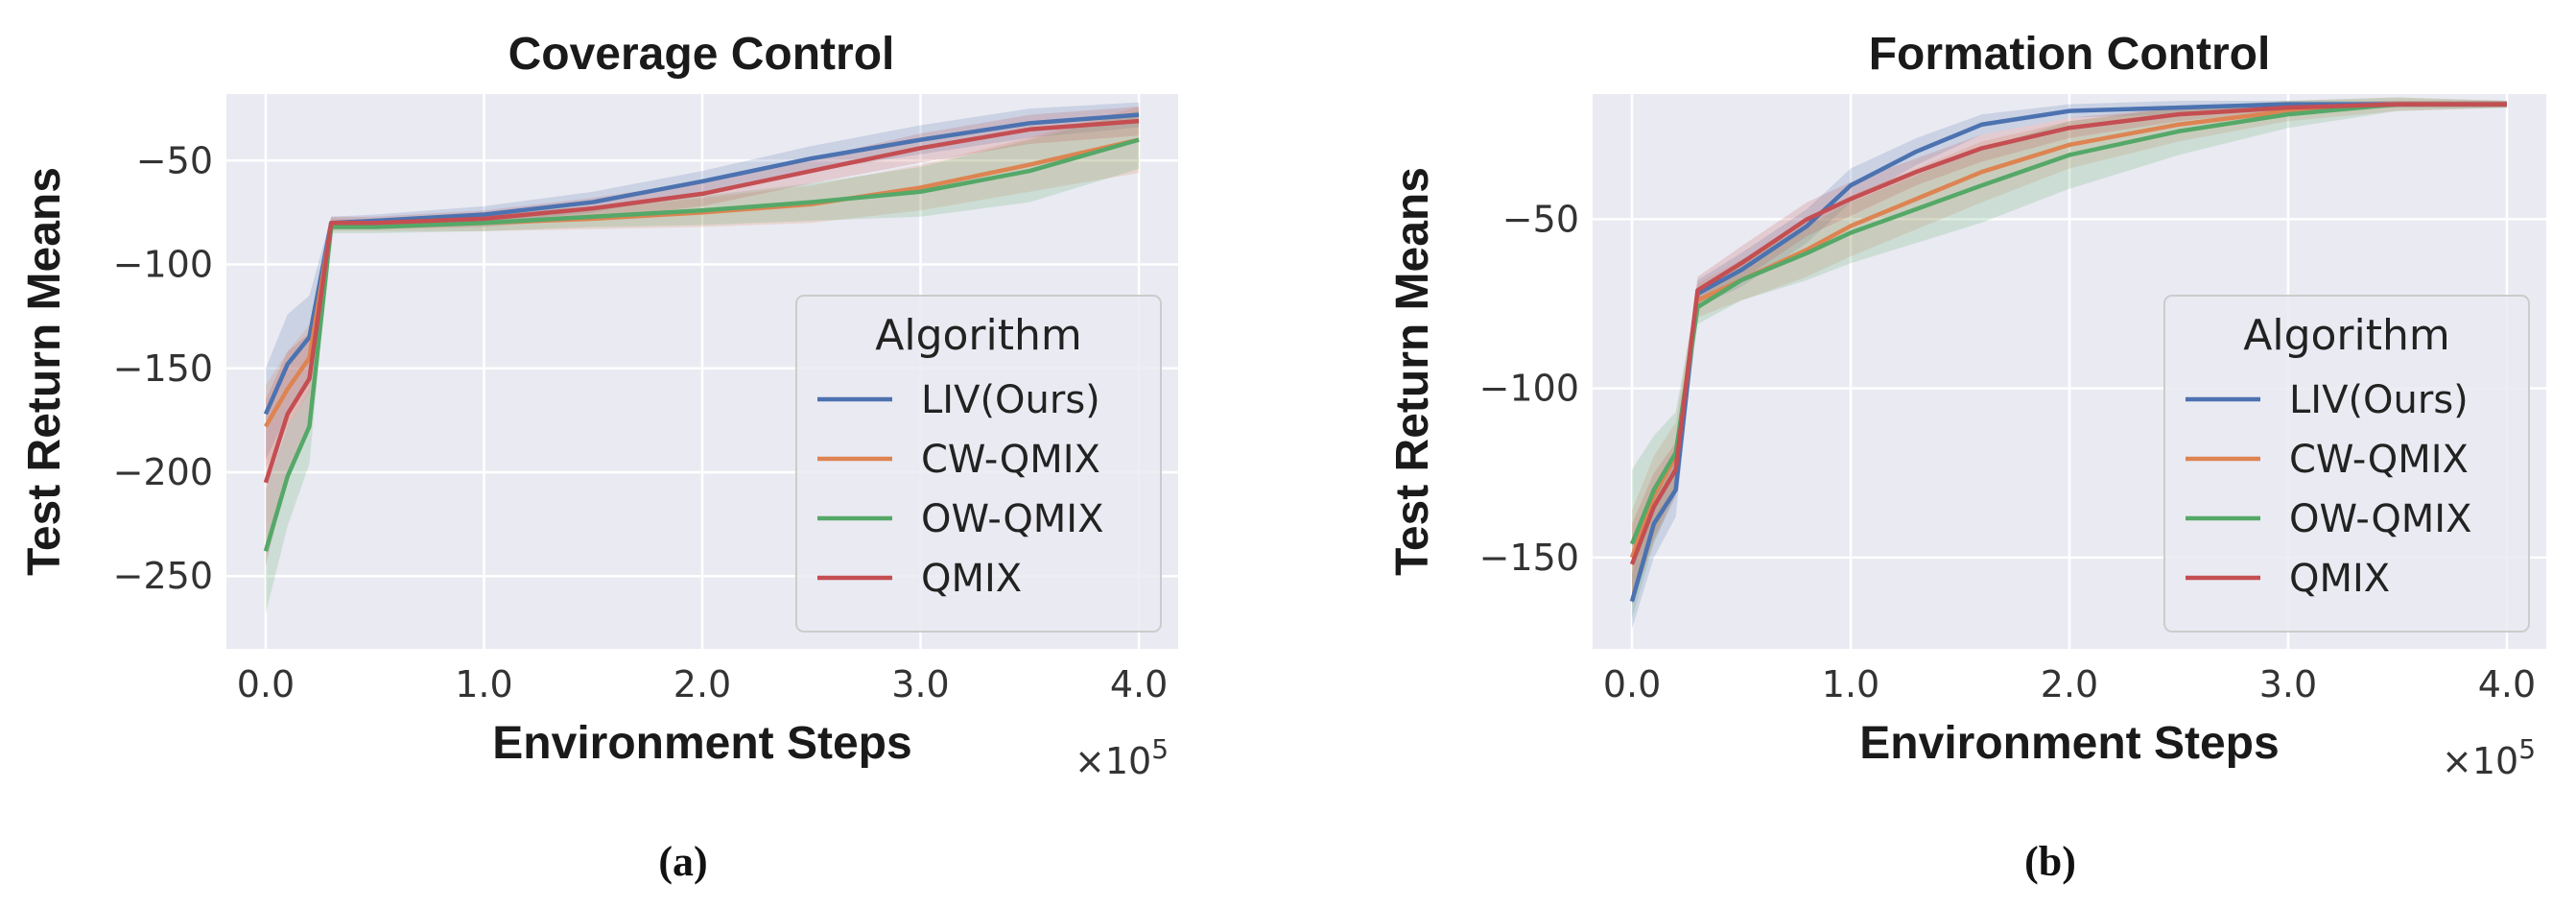 The width and height of the screenshot is (2576, 908). I want to click on y-tick-label: −250, so click(163, 576).